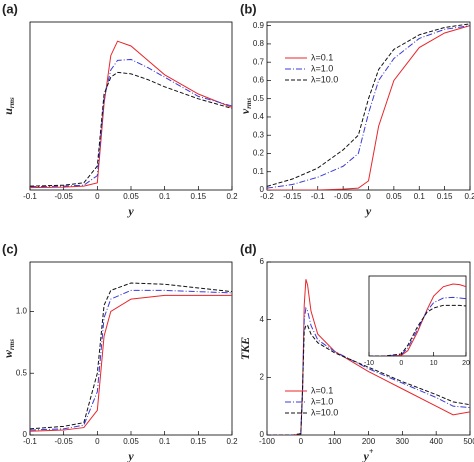  I want to click on panel-label: (a), so click(10, 8).